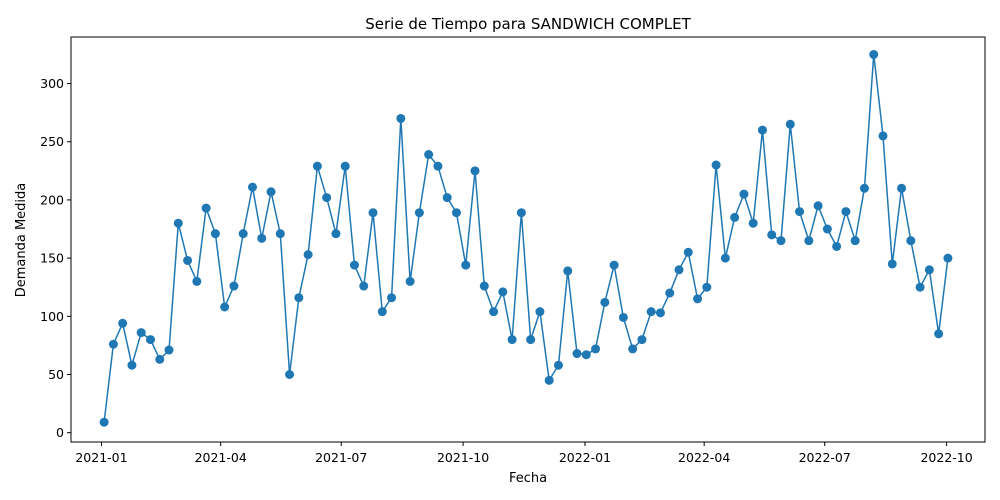 The width and height of the screenshot is (1000, 500). What do you see at coordinates (825, 457) in the screenshot?
I see `x-tick-label: 2022-07` at bounding box center [825, 457].